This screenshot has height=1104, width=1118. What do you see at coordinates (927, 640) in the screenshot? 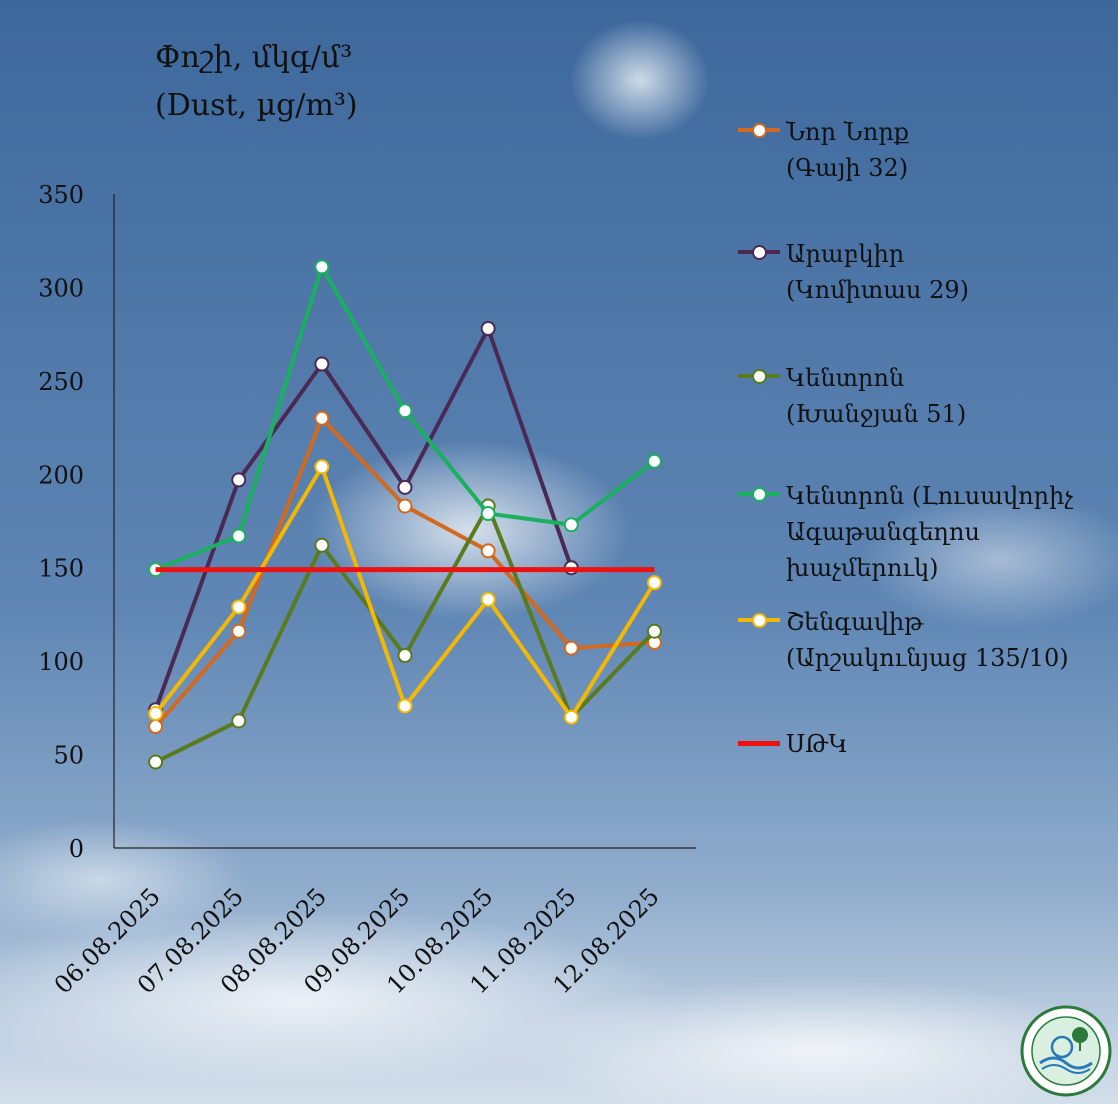
I see `legend-label: Շենգավիթ (Արշակունյաց 135/10)` at bounding box center [927, 640].